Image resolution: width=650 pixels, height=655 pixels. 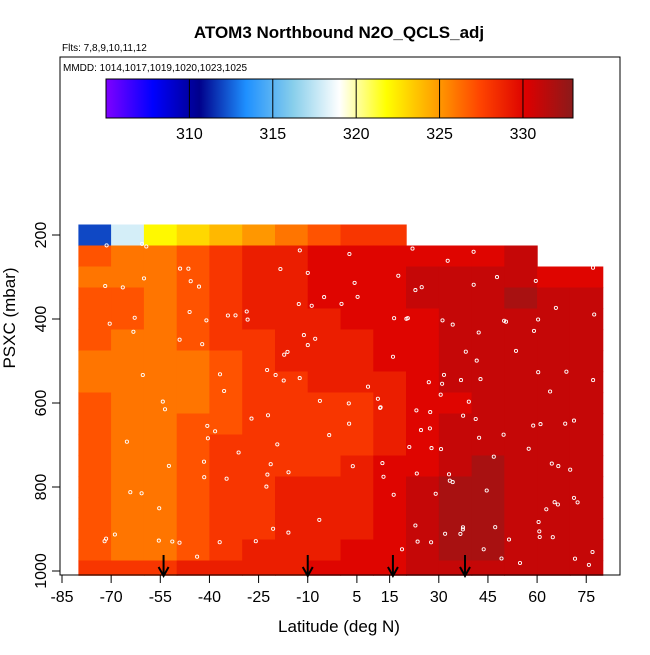 What do you see at coordinates (537, 597) in the screenshot?
I see `x-tick-label: 60` at bounding box center [537, 597].